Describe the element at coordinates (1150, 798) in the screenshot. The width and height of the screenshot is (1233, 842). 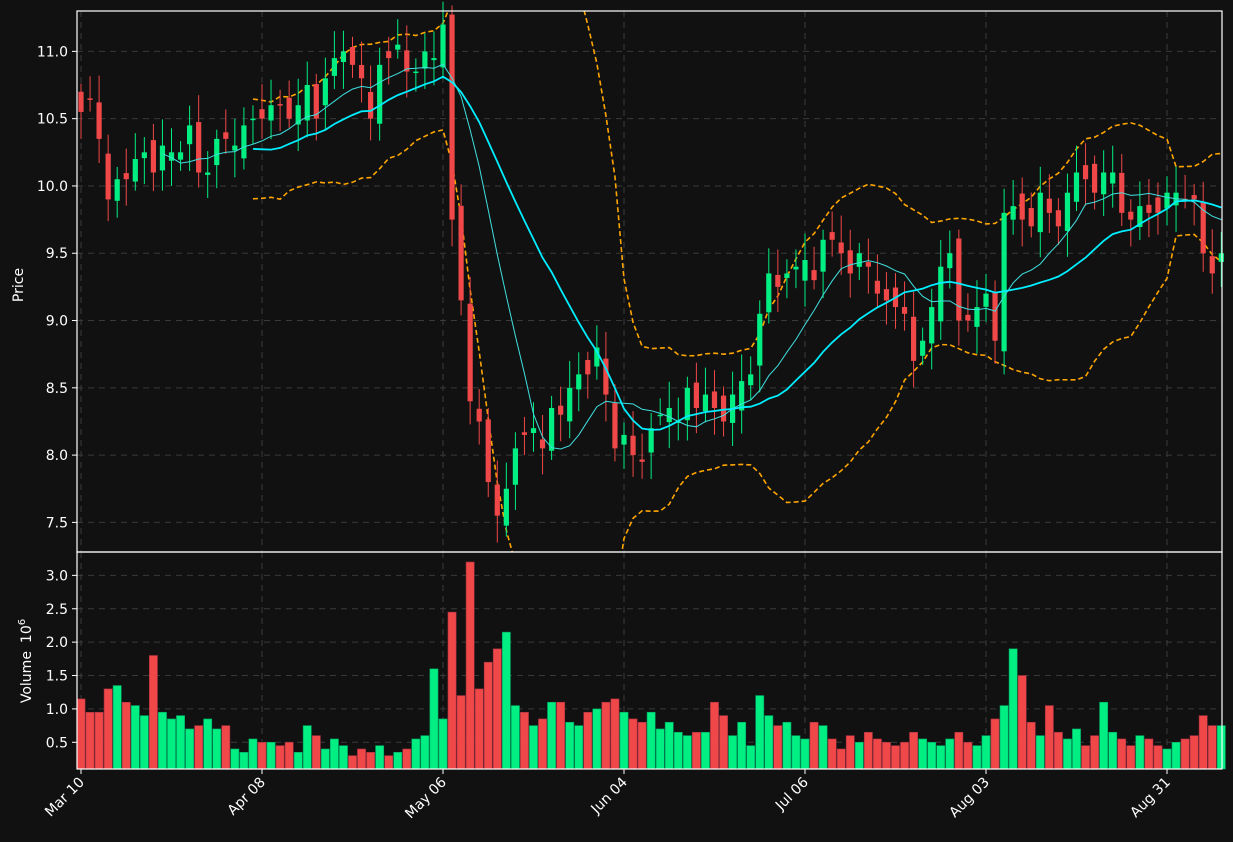
I see `x-tick-label: Aug 31` at that location.